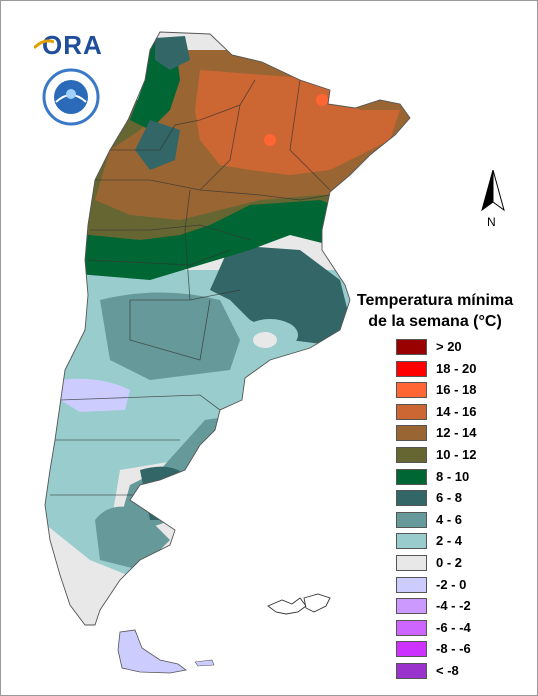  Describe the element at coordinates (456, 411) in the screenshot. I see `legend-label: 14 - 16` at that location.